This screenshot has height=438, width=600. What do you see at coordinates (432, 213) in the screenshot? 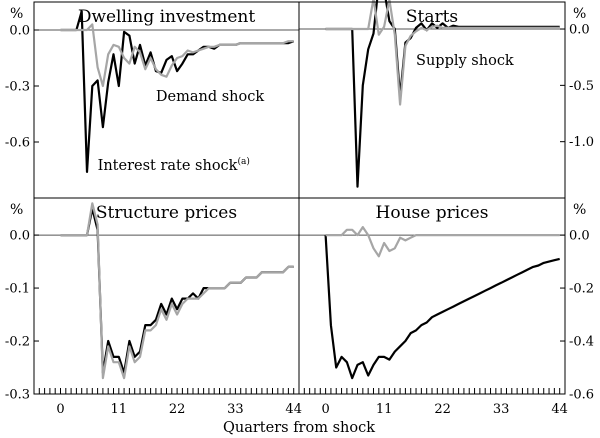
I see `panel-title: House prices` at bounding box center [432, 213].